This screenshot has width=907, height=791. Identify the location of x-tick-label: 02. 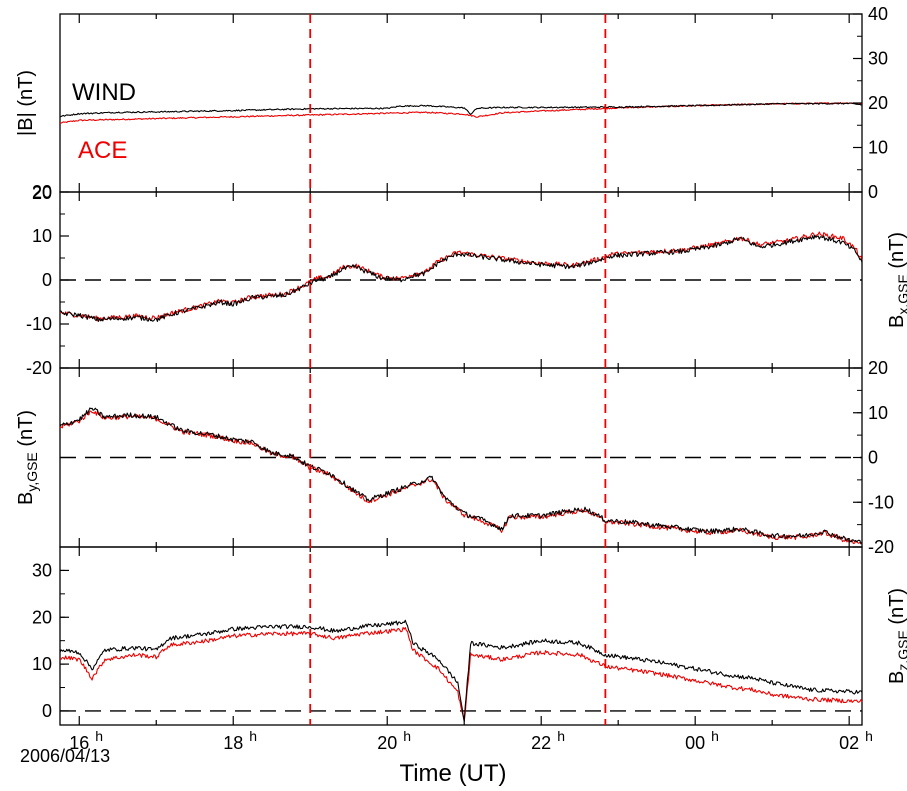
(849, 743).